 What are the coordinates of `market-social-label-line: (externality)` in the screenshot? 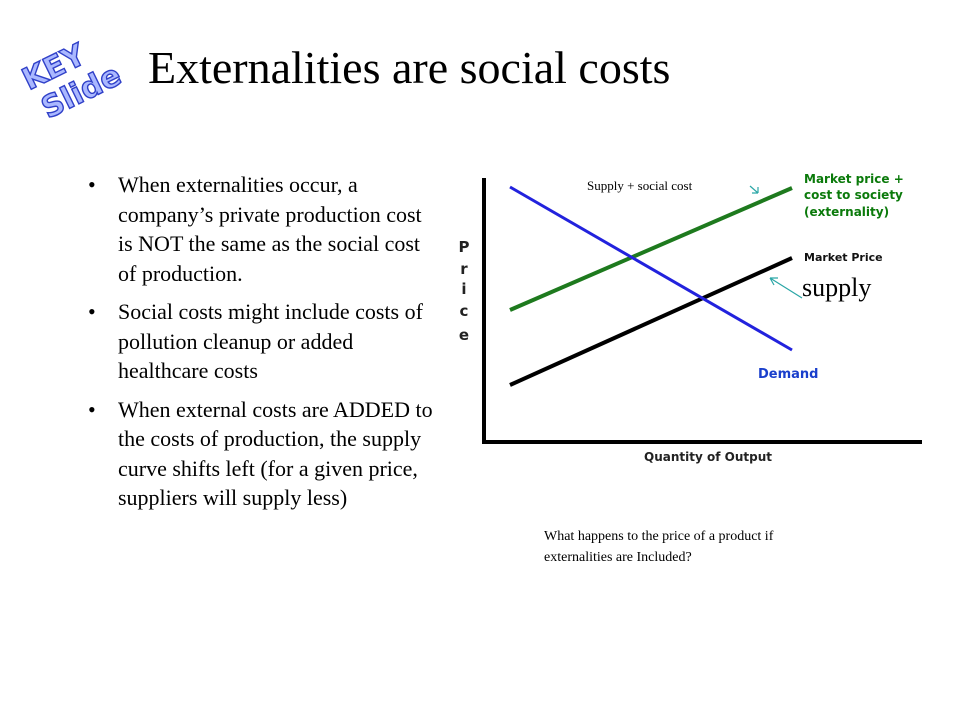 It's located at (846, 212).